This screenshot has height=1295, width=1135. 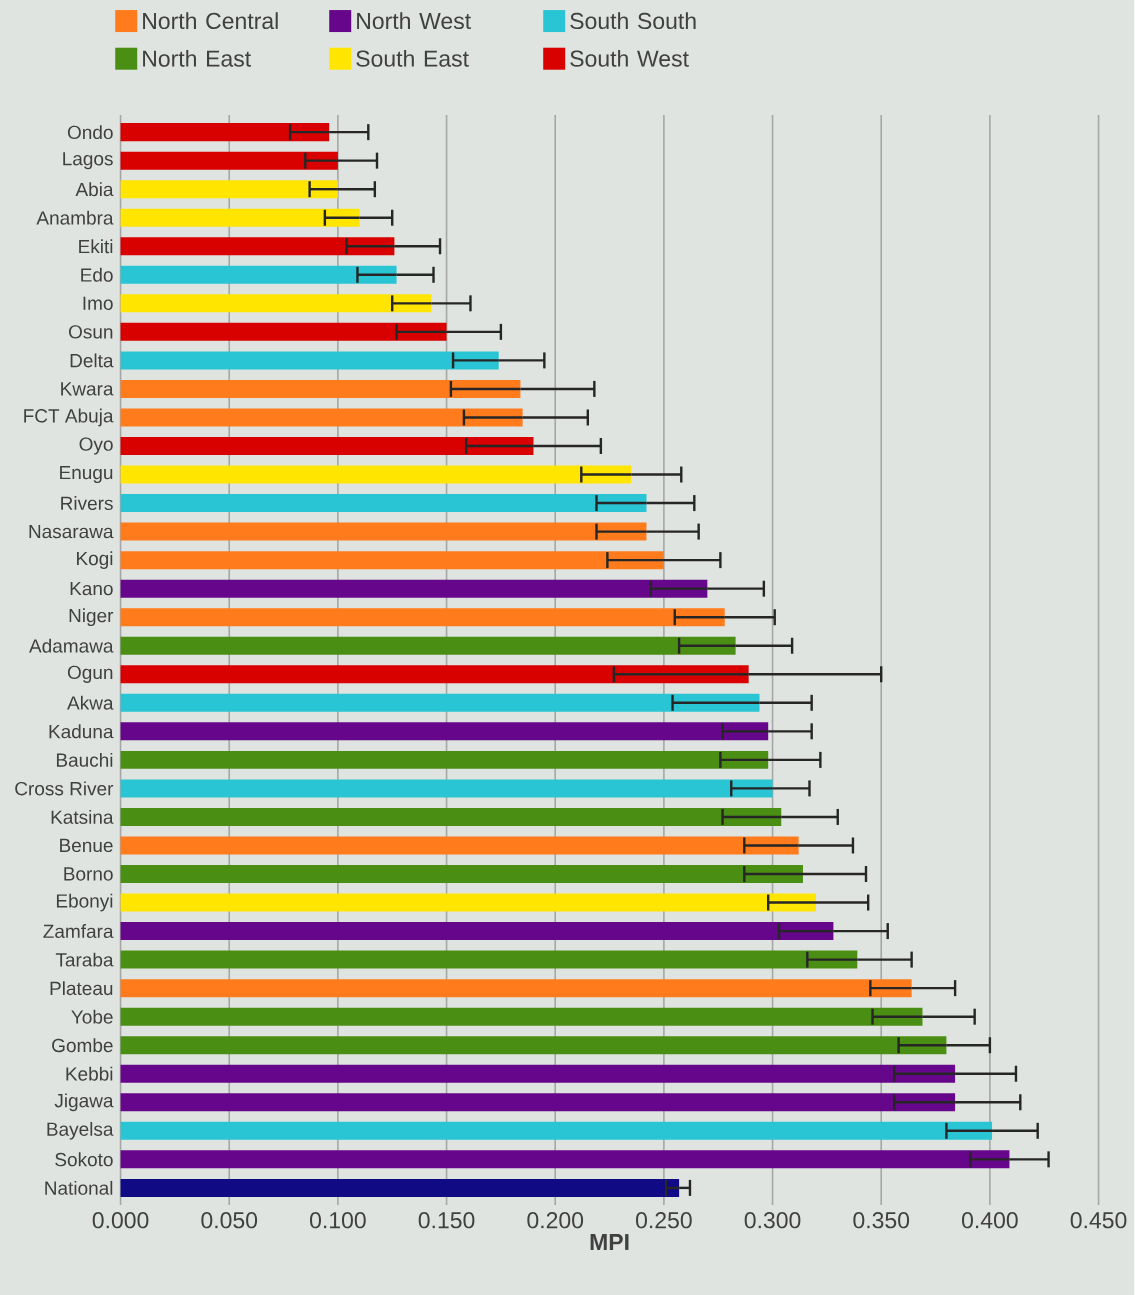 I want to click on x-tick-label: 0.450, so click(x=1098, y=1220).